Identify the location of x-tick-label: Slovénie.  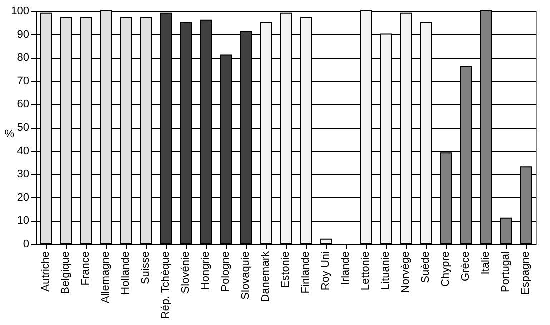
(186, 273).